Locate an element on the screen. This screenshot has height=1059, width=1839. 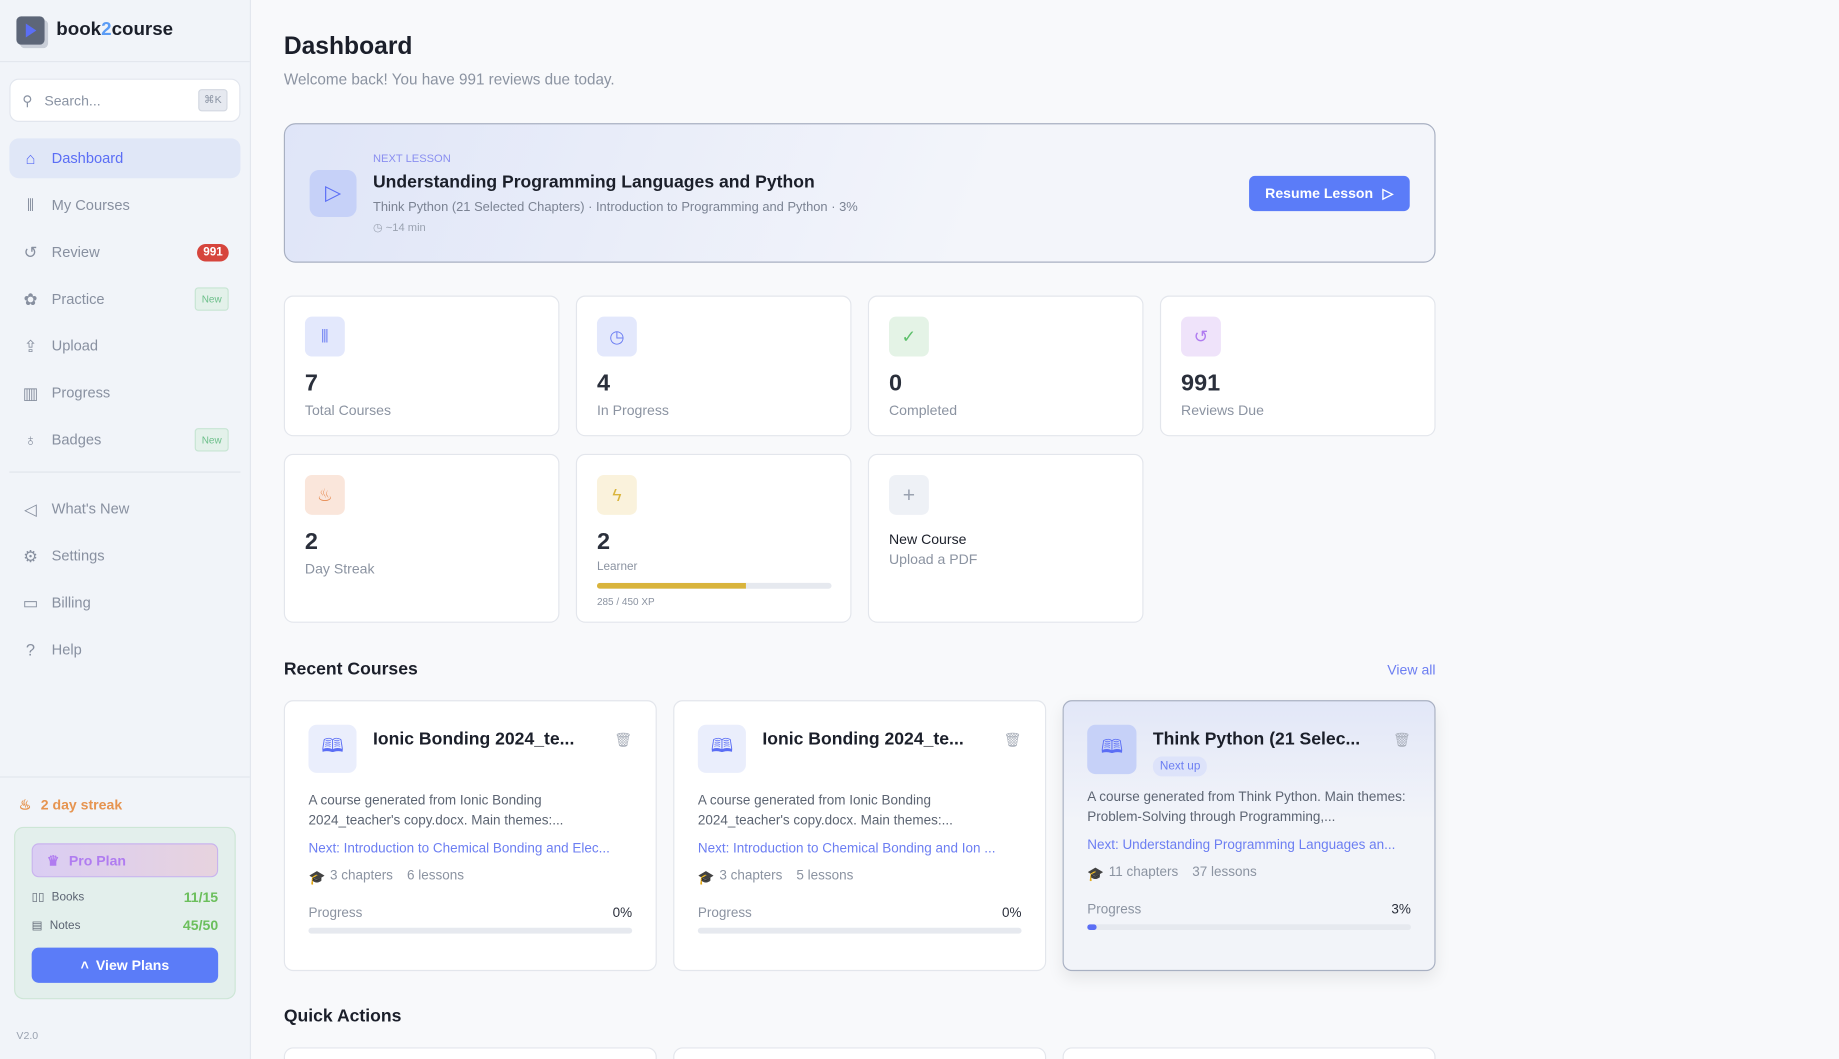
stat-label: Completed is located at coordinates (923, 410).